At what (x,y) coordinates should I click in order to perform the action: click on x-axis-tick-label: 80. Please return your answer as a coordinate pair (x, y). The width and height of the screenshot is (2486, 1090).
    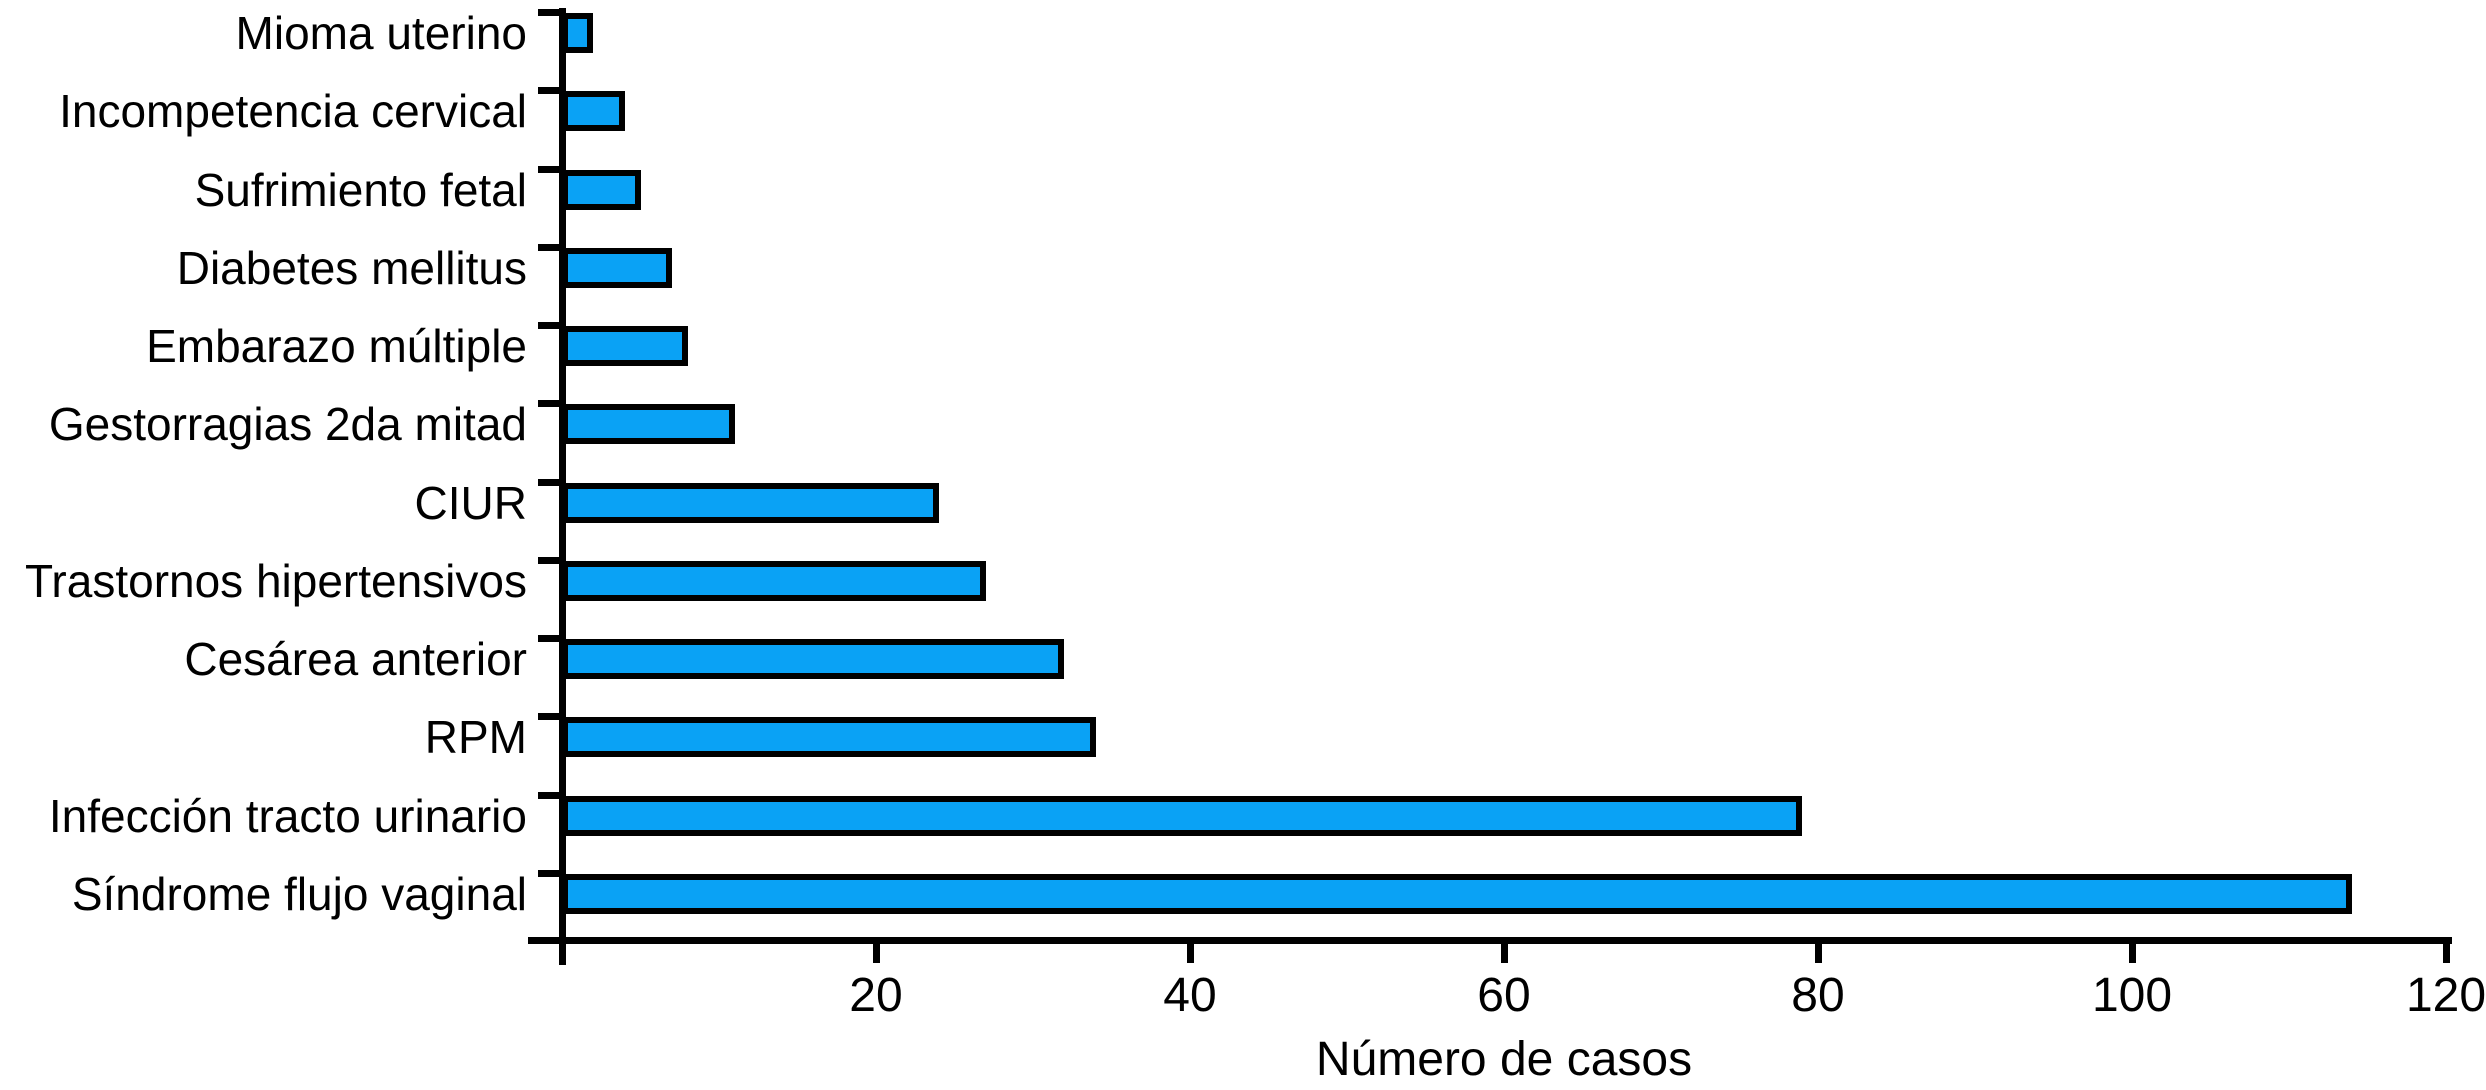
    Looking at the image, I should click on (1818, 995).